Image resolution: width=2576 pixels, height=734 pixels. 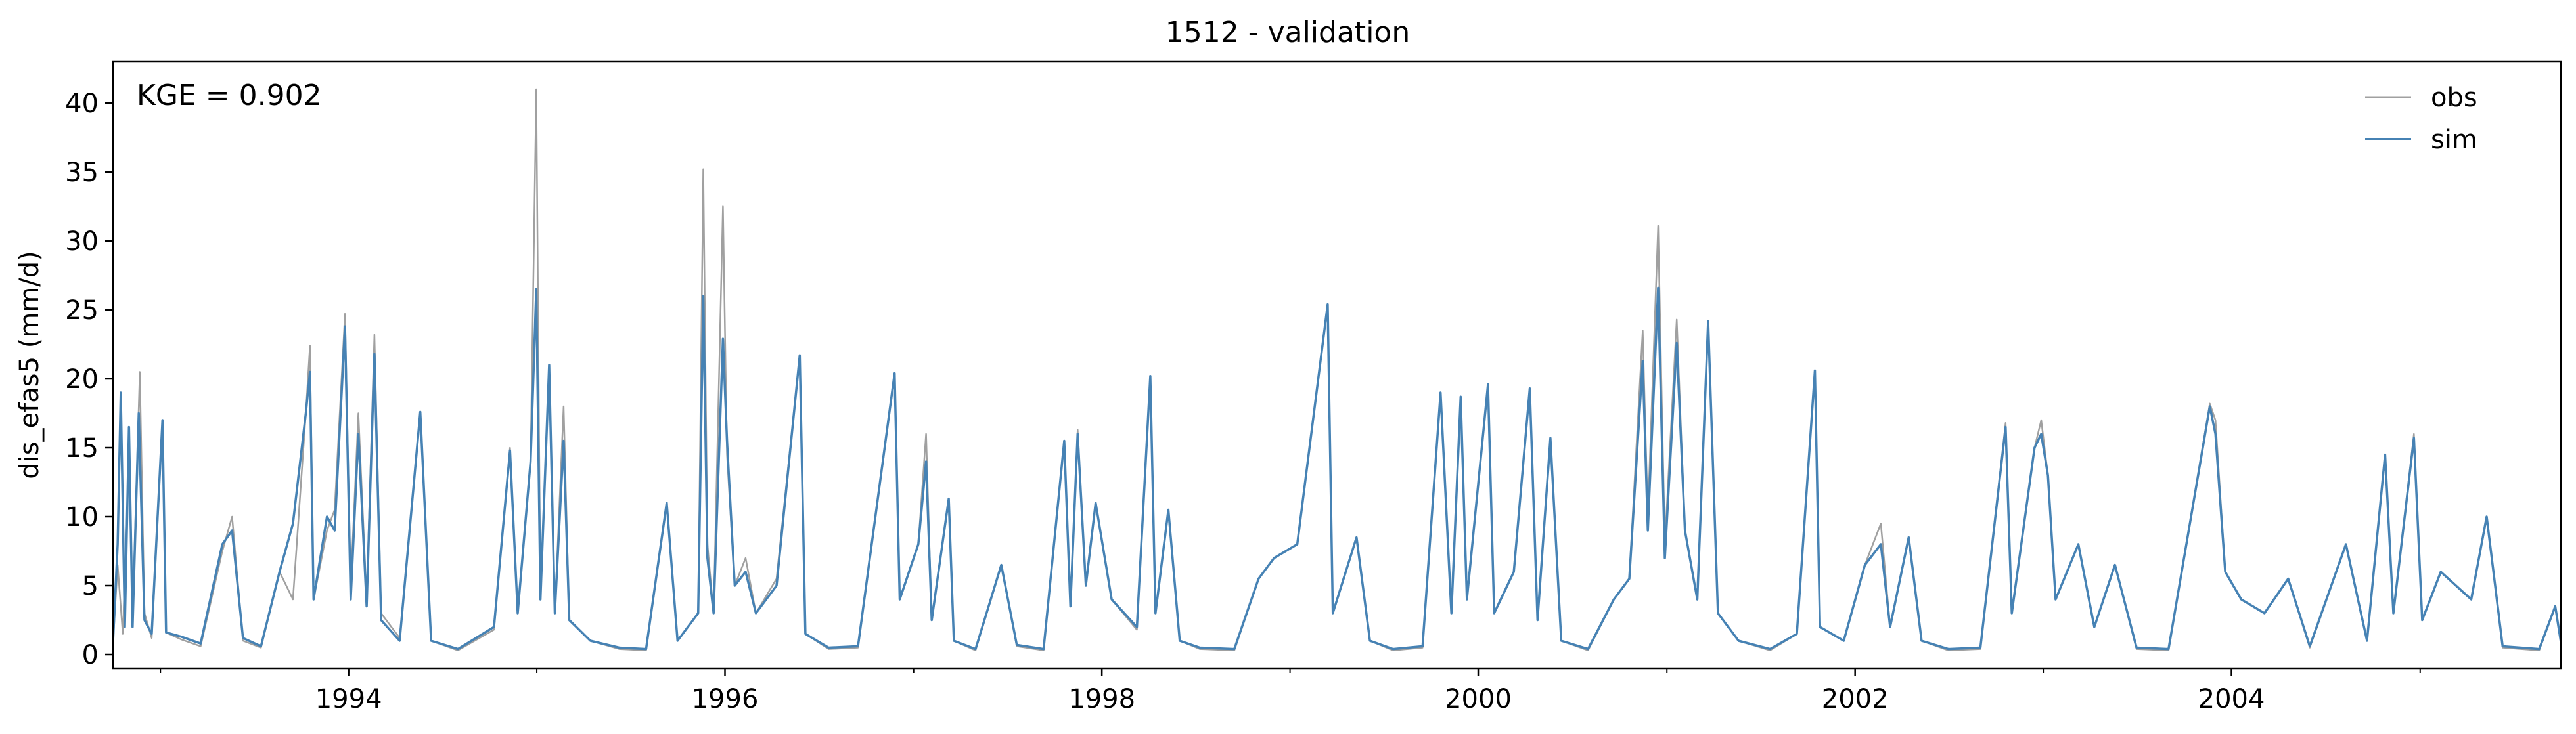 I want to click on chart-title: 1512 - validation, so click(x=1287, y=32).